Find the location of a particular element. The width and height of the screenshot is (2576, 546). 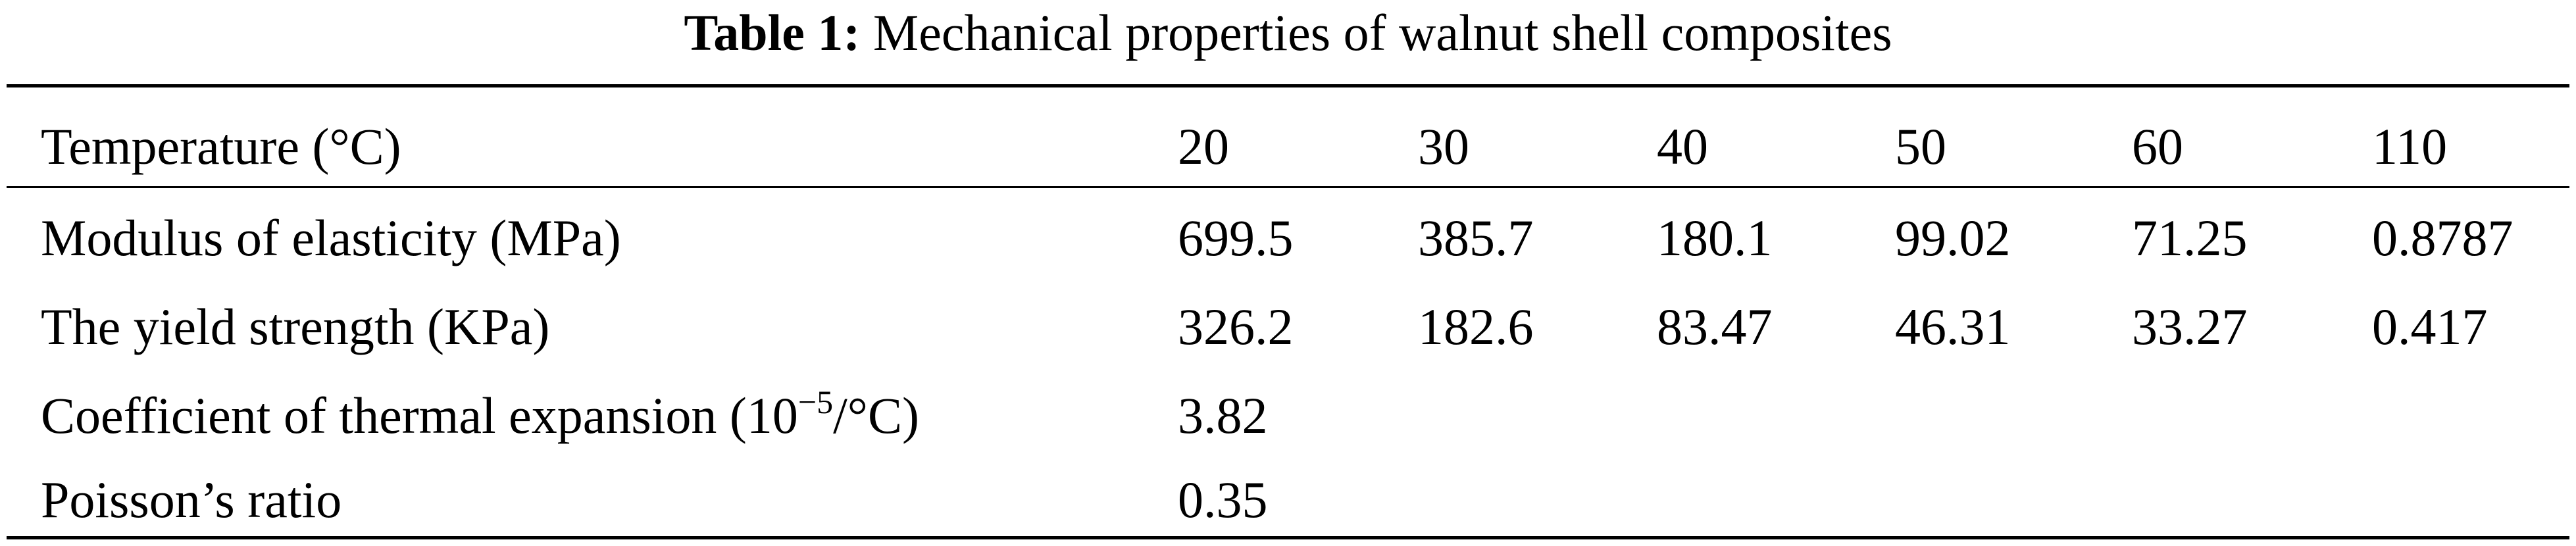

table-cell: 0.35 is located at coordinates (1223, 499).